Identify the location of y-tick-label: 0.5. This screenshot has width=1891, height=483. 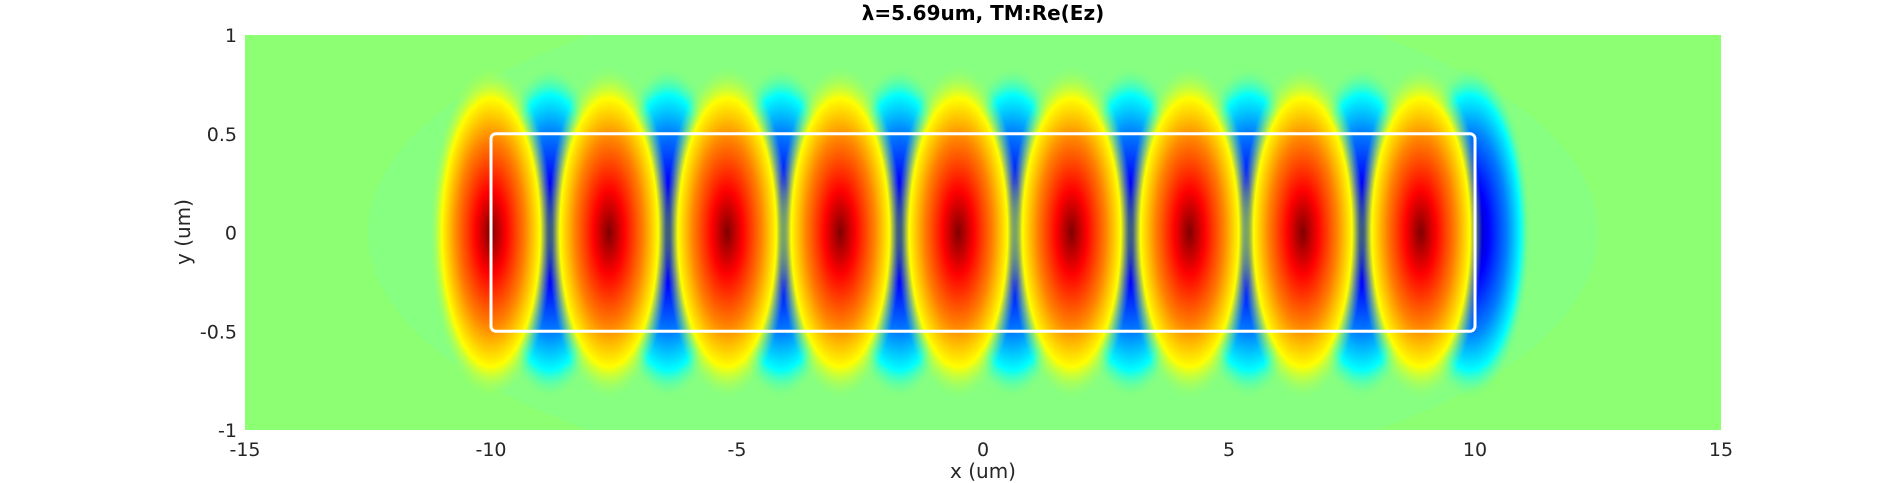
(222, 135).